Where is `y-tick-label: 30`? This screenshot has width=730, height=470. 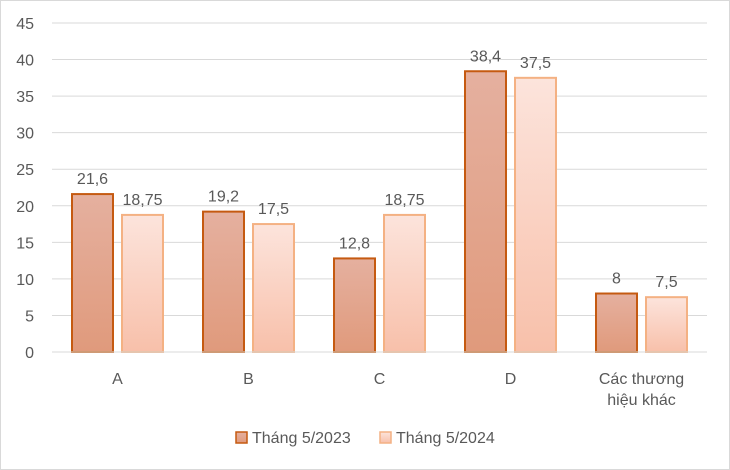 y-tick-label: 30 is located at coordinates (25, 134).